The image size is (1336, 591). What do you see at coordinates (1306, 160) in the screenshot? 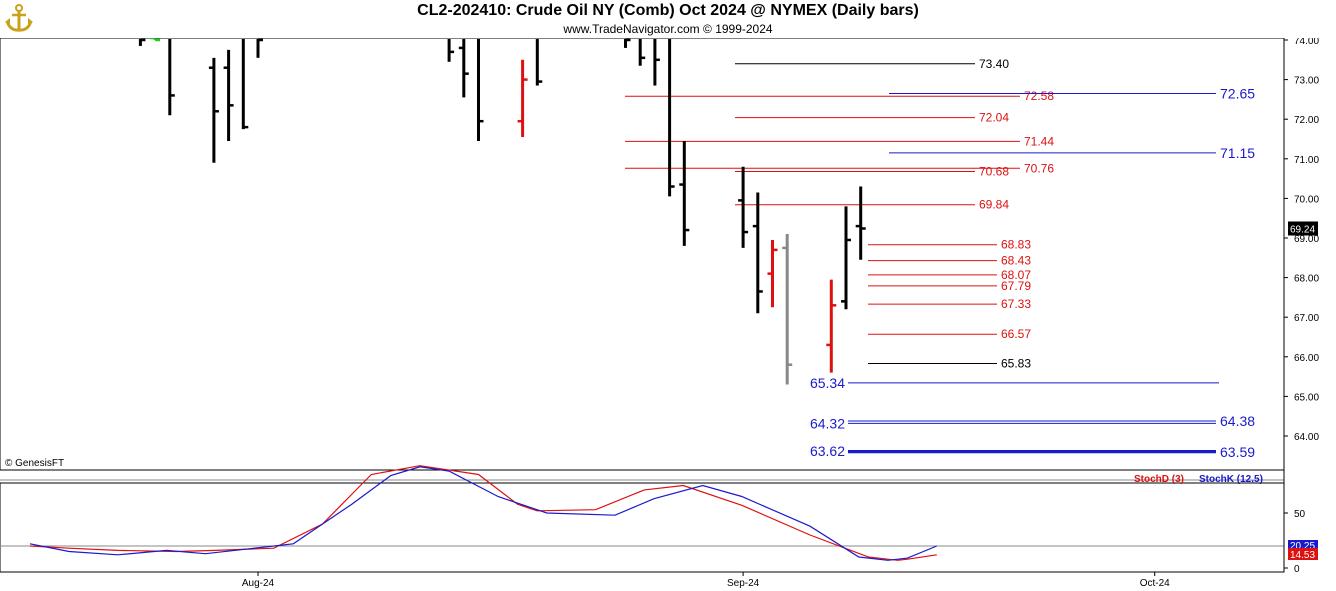
I see `price-tick-label: 71.00` at bounding box center [1306, 160].